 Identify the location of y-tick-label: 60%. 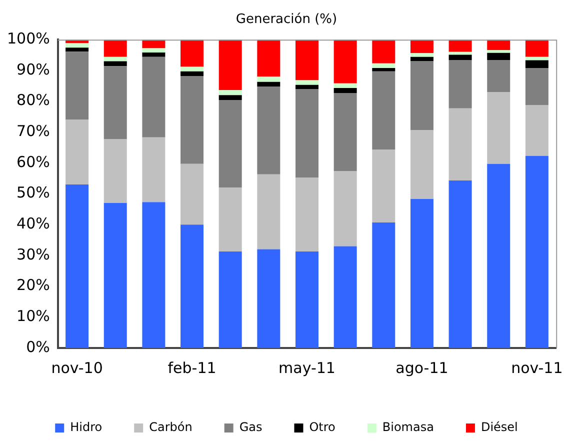
(33, 161).